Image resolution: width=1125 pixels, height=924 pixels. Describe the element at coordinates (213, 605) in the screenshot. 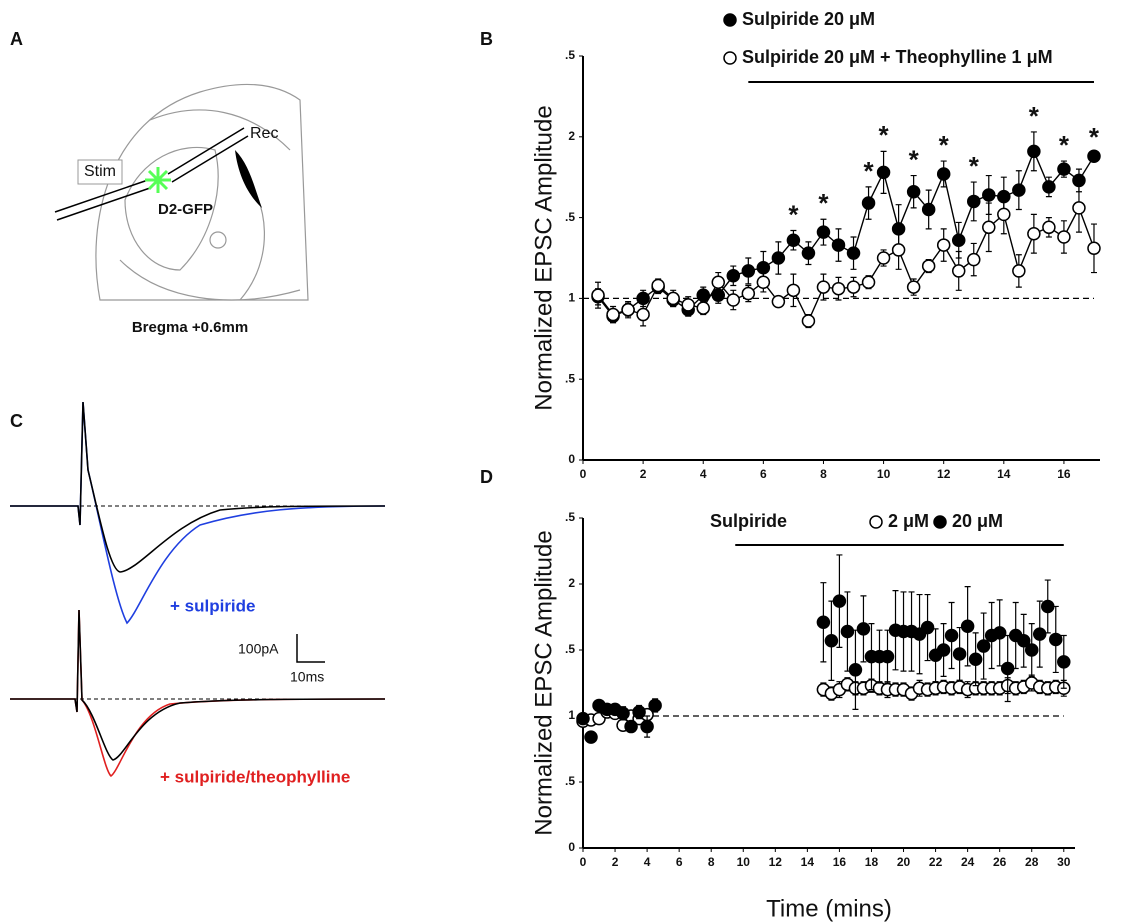

I see `trace-label: + sulpiride` at that location.